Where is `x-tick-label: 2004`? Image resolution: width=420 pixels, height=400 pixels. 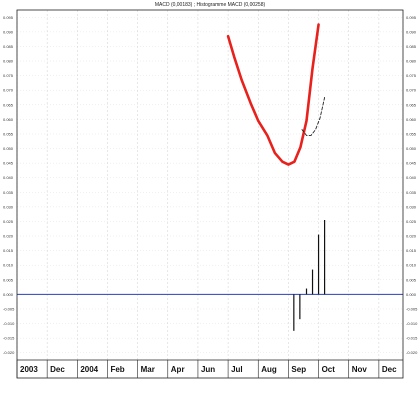
x-tick-label: 2004 is located at coordinates (89, 369).